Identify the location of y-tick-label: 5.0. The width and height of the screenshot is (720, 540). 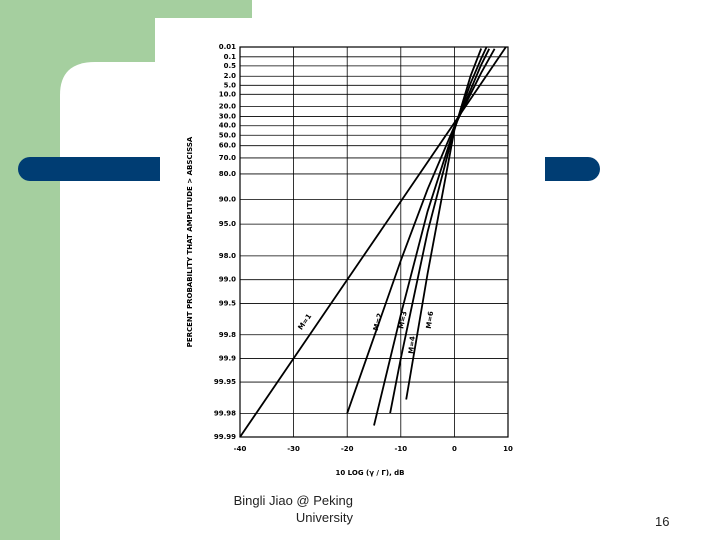
(230, 85).